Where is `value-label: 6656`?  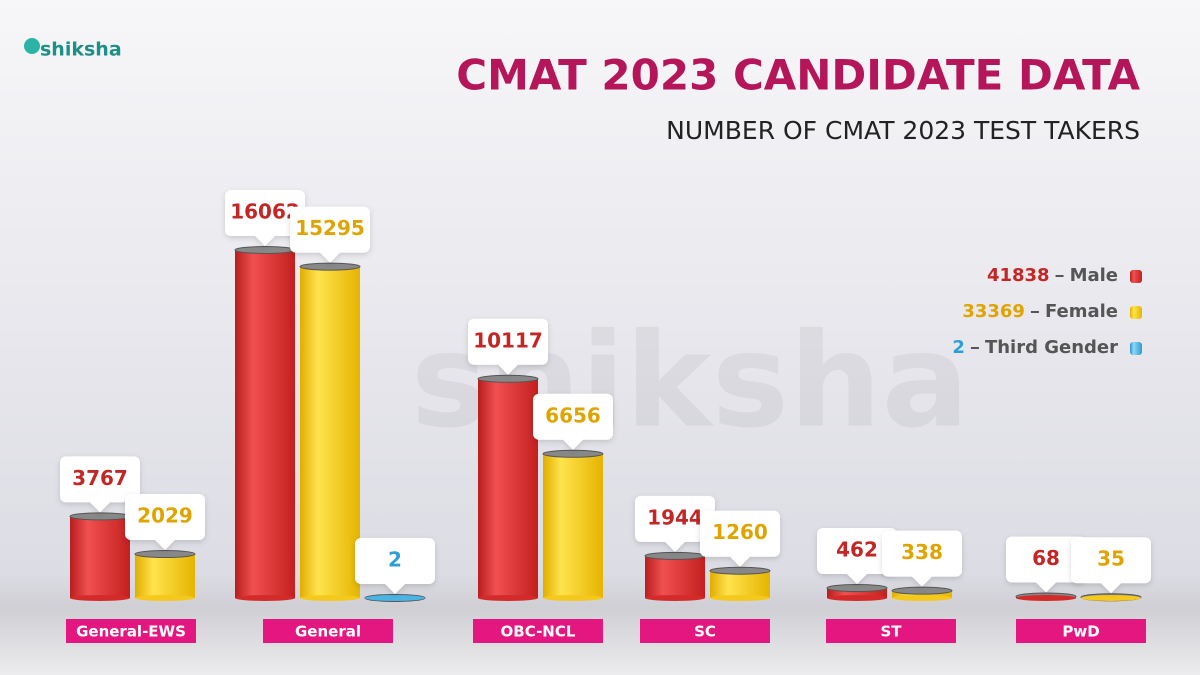 value-label: 6656 is located at coordinates (573, 415).